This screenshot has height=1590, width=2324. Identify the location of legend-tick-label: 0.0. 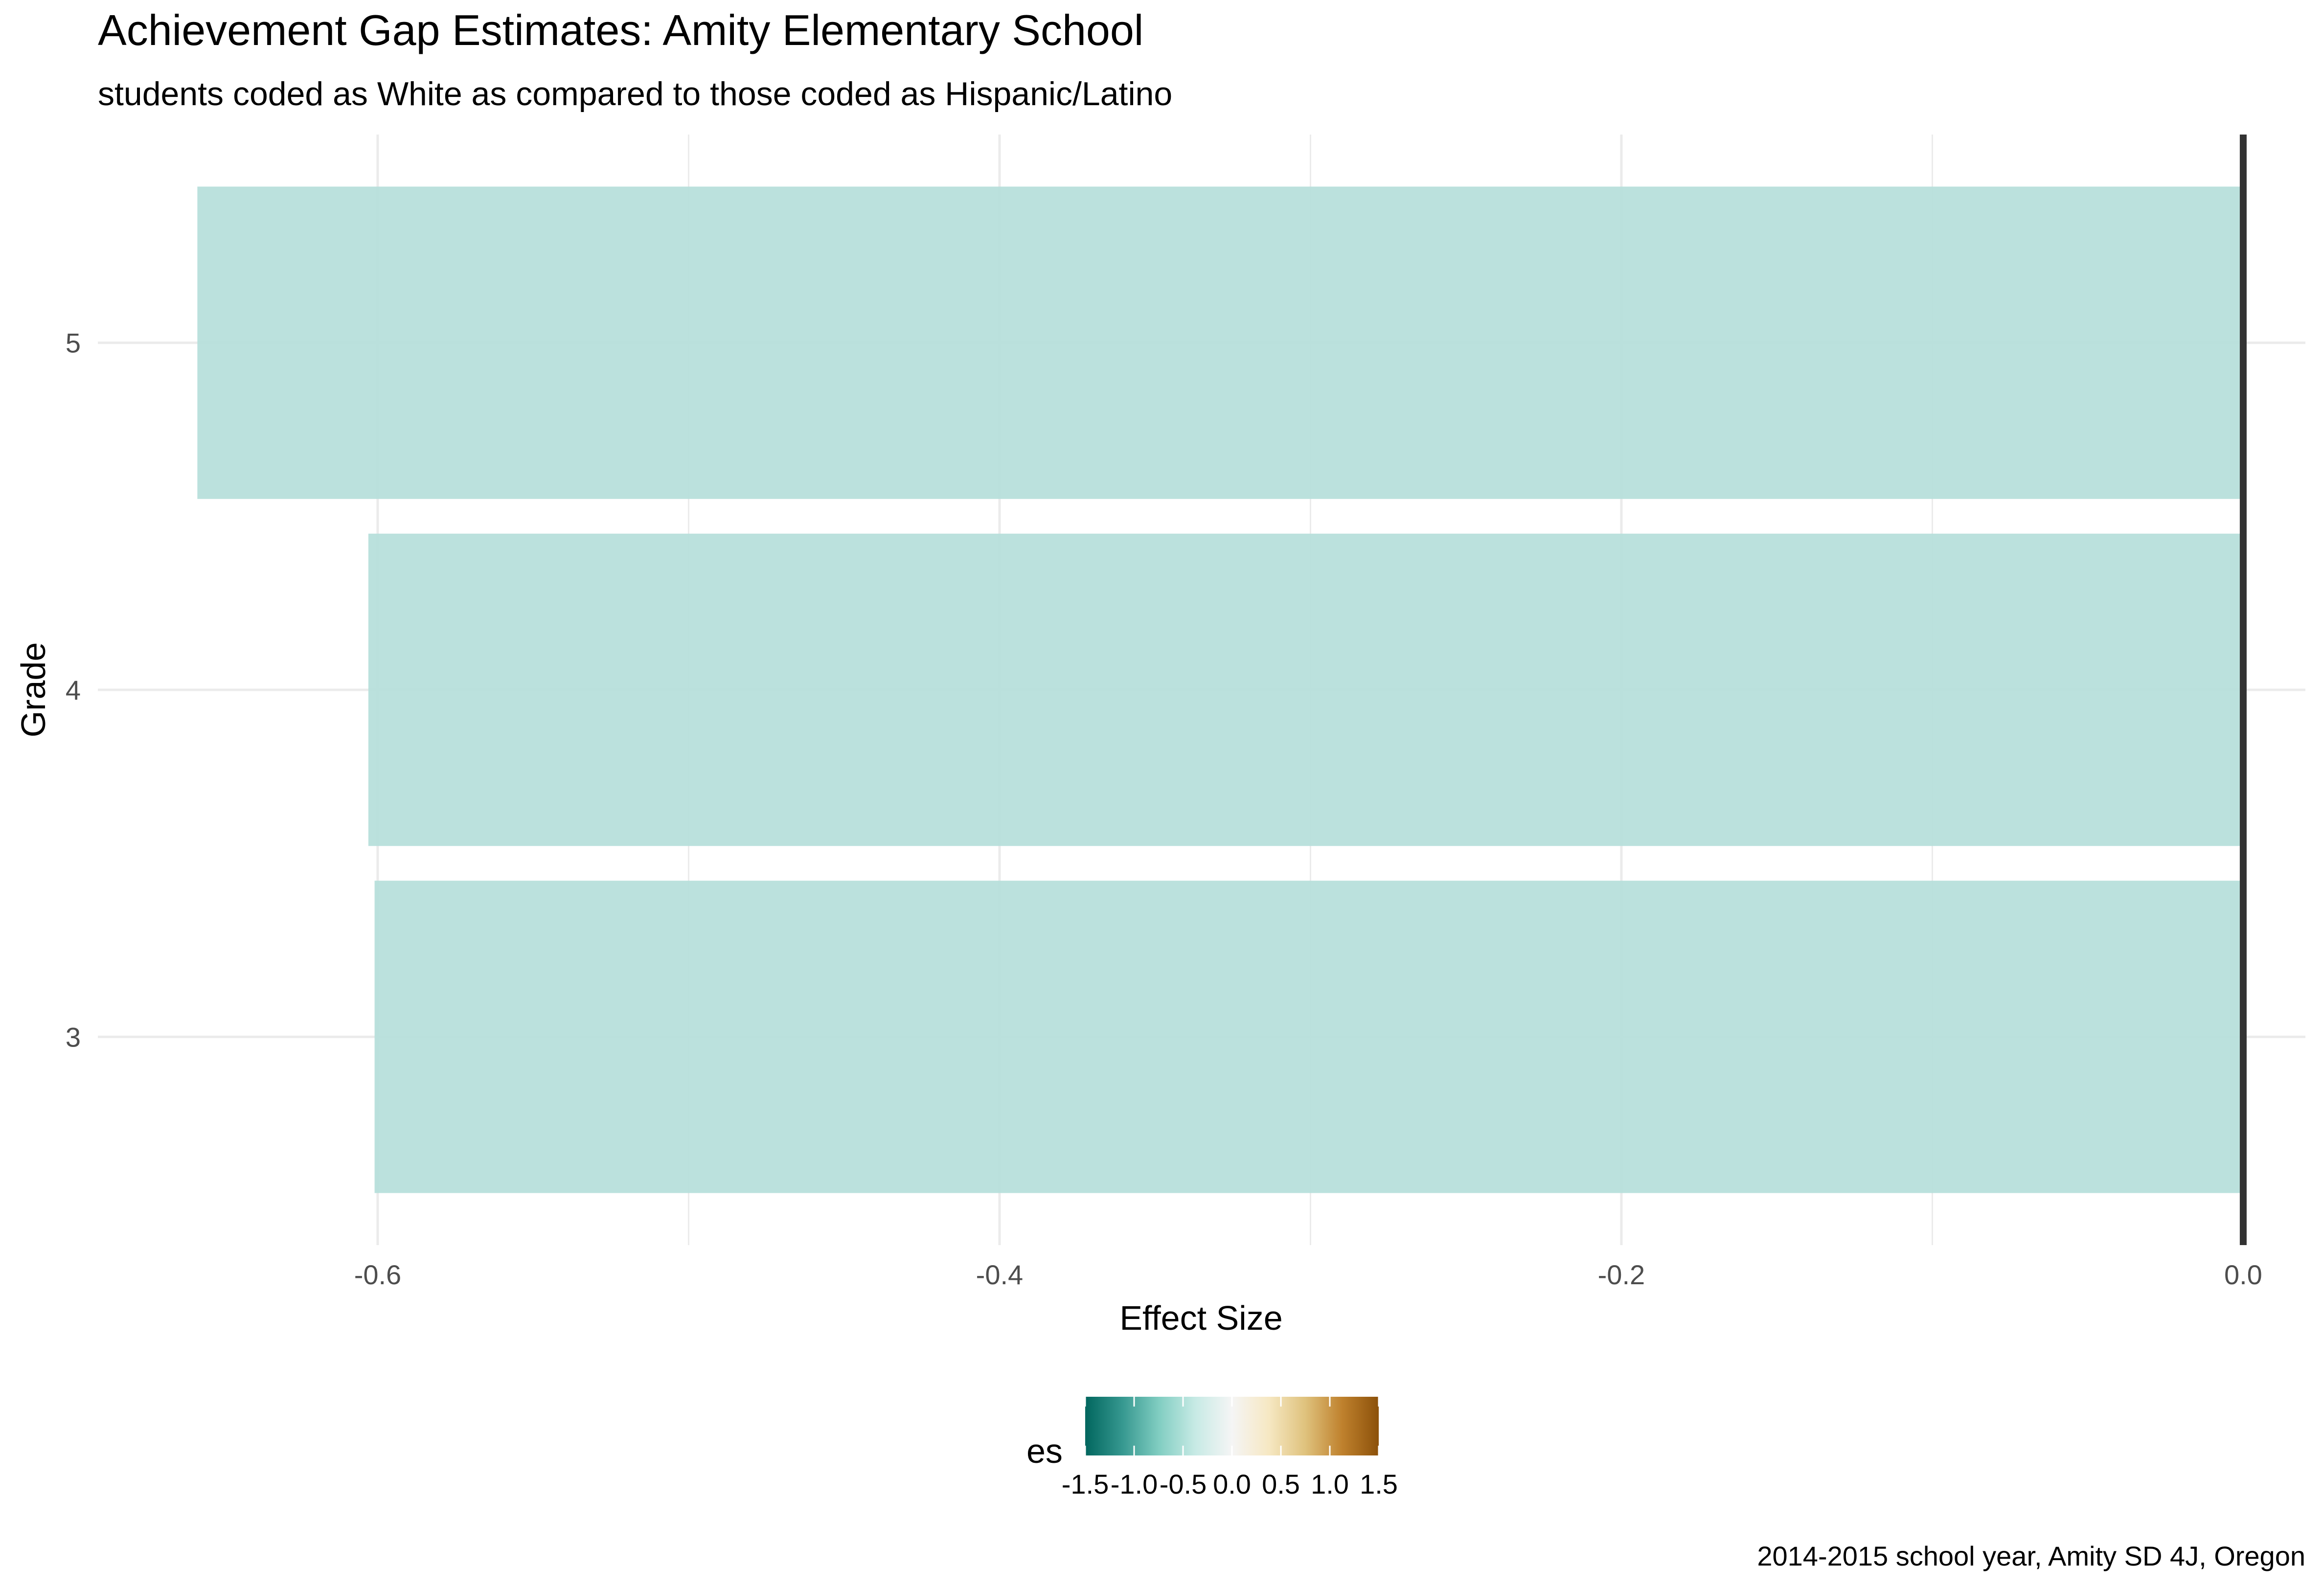
(1232, 1484).